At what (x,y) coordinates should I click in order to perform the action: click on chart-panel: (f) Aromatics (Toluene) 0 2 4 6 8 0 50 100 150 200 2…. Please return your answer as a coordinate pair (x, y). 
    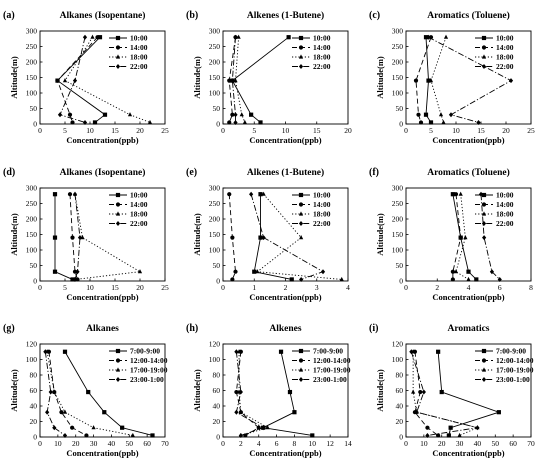
    Looking at the image, I should click on (451, 234).